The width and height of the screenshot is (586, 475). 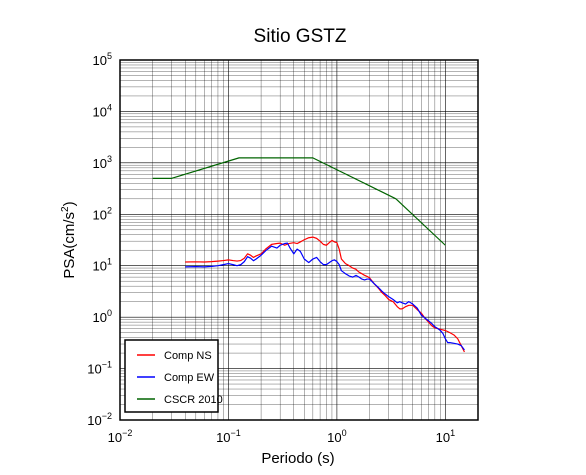 I want to click on y-tick-label: 10², so click(x=102, y=213).